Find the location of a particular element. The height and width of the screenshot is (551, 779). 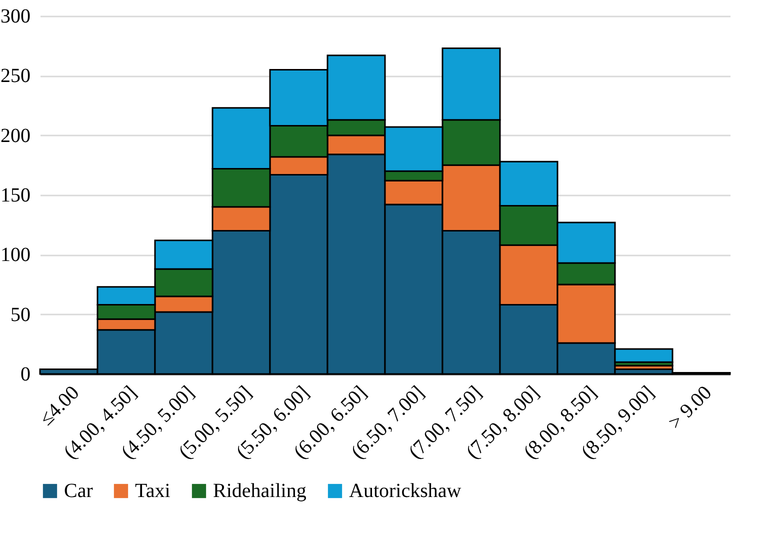

y-tick-label: 50 is located at coordinates (20, 315).